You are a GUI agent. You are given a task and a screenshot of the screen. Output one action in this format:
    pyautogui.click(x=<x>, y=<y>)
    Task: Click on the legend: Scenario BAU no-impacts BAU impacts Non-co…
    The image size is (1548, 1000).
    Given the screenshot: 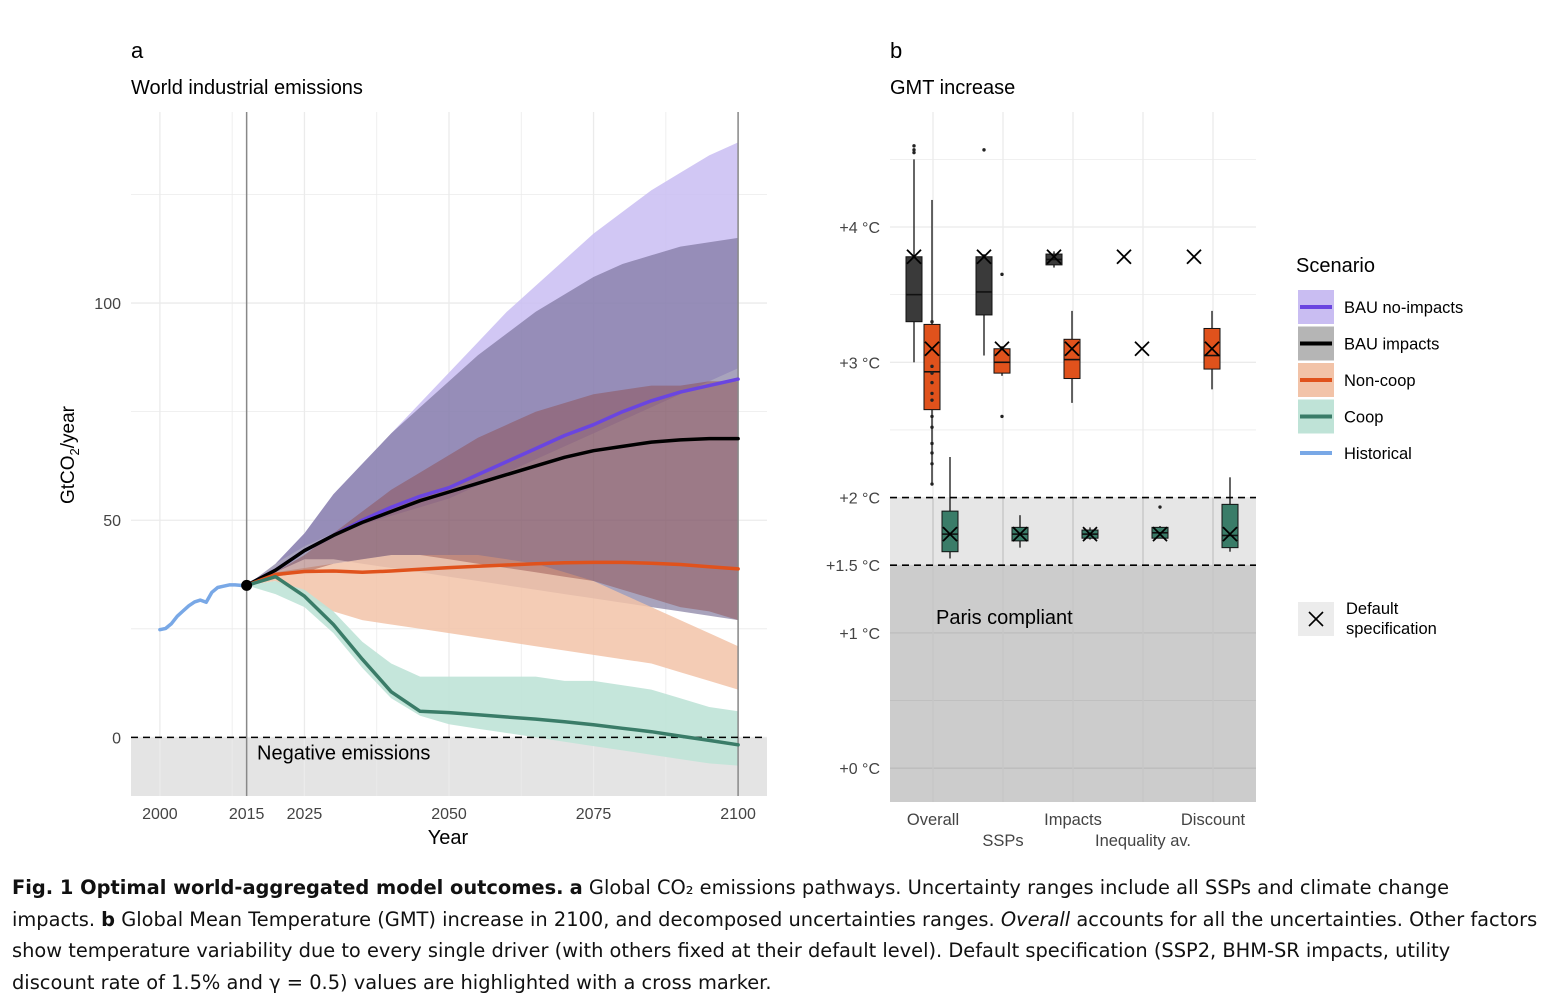 What is the action you would take?
    pyautogui.click(x=1379, y=446)
    